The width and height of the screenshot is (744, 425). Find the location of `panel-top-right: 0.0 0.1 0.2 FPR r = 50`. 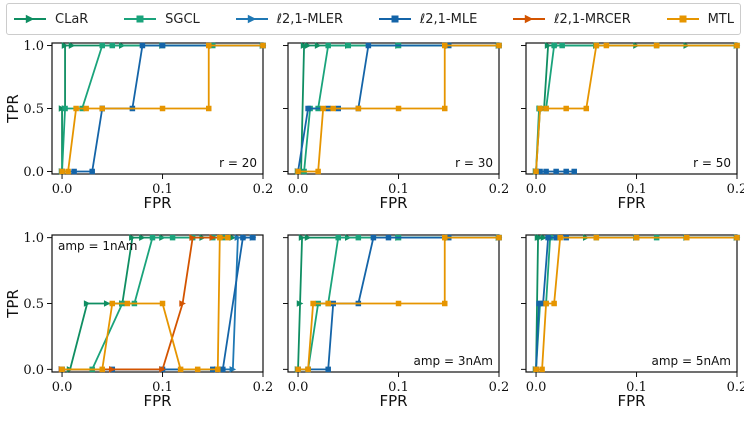

panel-top-right: 0.0 0.1 0.2 FPR r = 50 is located at coordinates (632, 127).